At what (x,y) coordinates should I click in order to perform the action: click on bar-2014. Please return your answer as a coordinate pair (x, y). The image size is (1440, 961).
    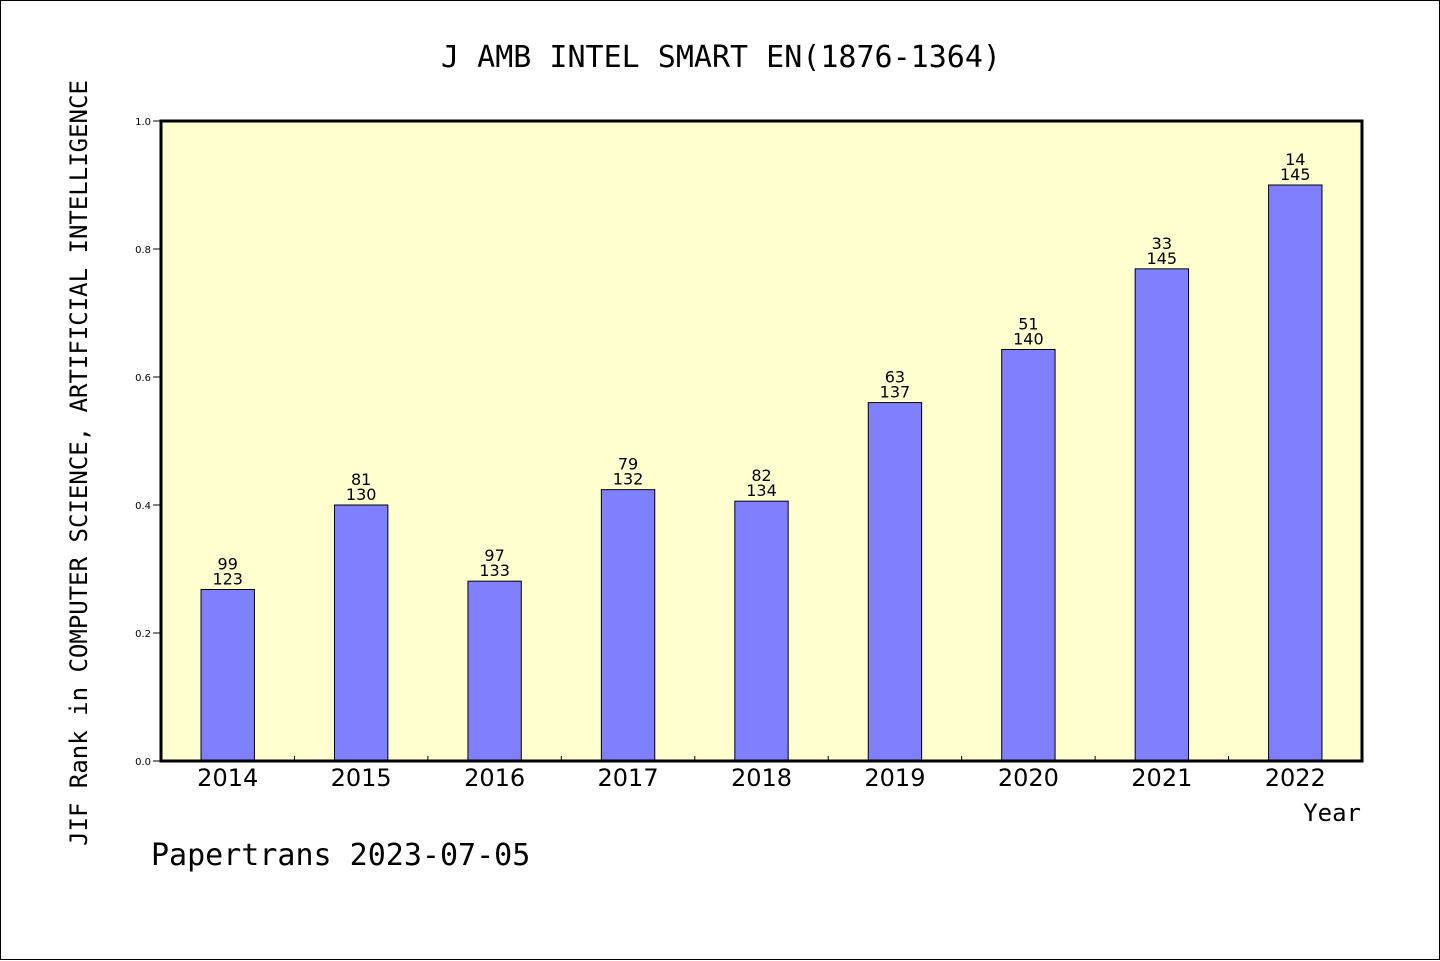
    Looking at the image, I should click on (227, 675).